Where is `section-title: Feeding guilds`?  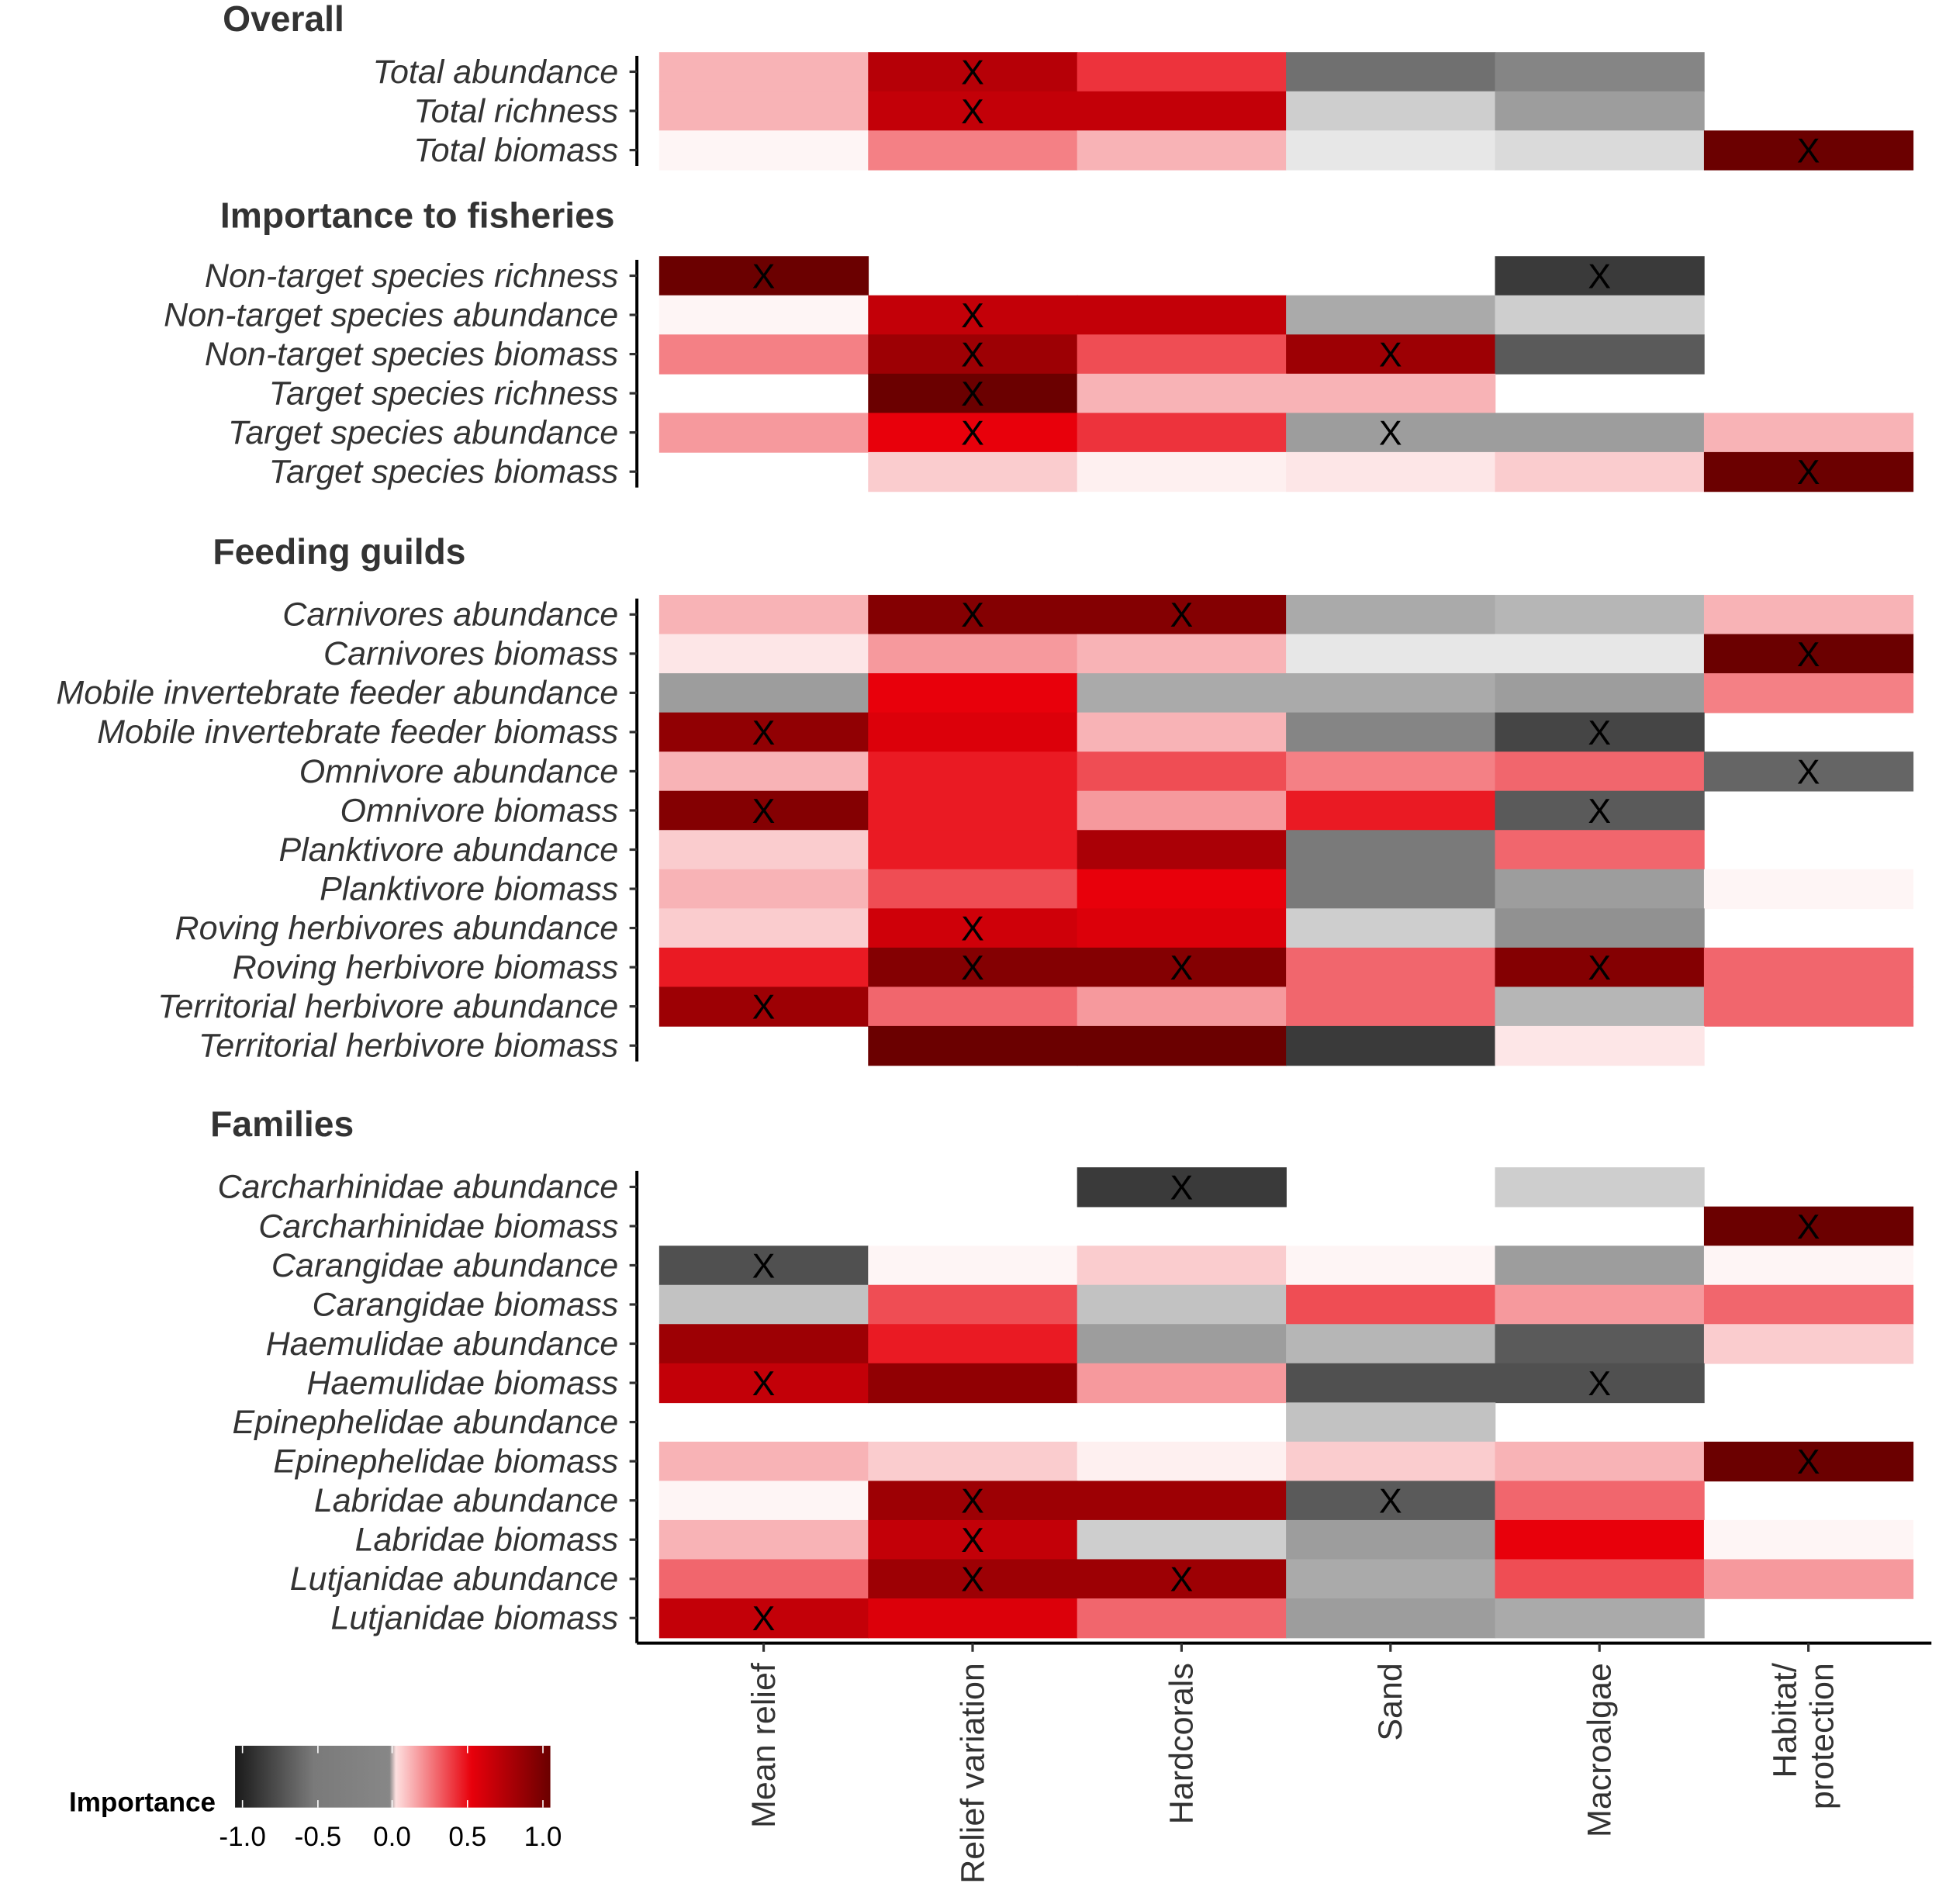
section-title: Feeding guilds is located at coordinates (339, 551).